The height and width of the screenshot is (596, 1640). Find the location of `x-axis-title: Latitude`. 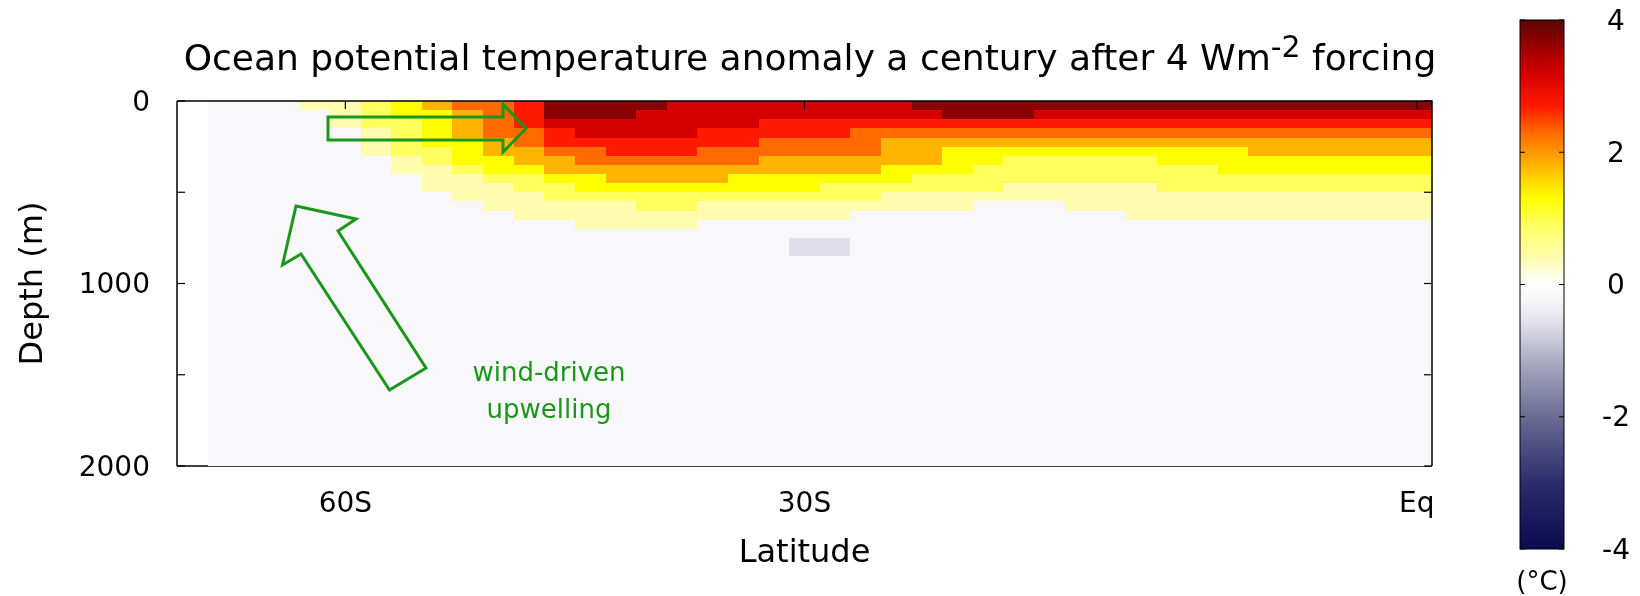

x-axis-title: Latitude is located at coordinates (804, 551).